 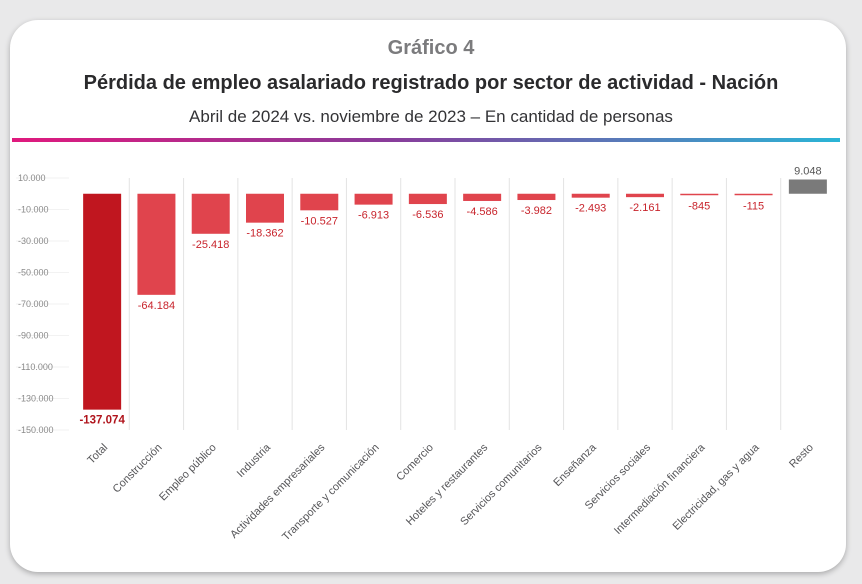 I want to click on x-category-label: Total, so click(x=97, y=454).